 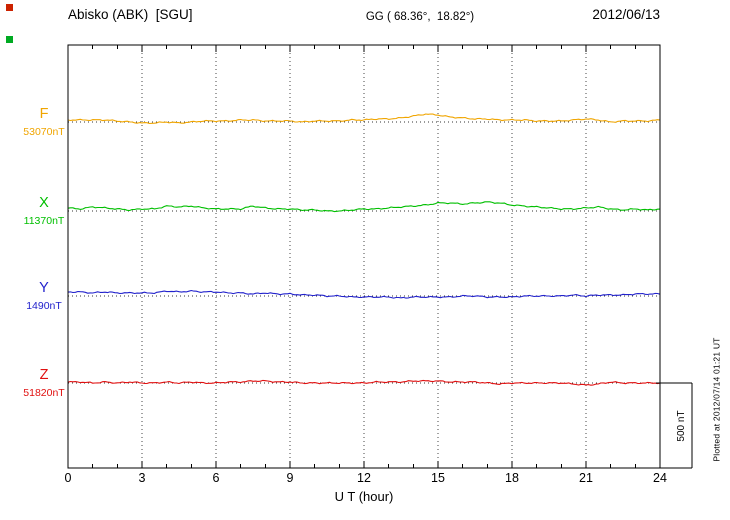 What do you see at coordinates (68, 478) in the screenshot?
I see `x-tick-label-0: 0` at bounding box center [68, 478].